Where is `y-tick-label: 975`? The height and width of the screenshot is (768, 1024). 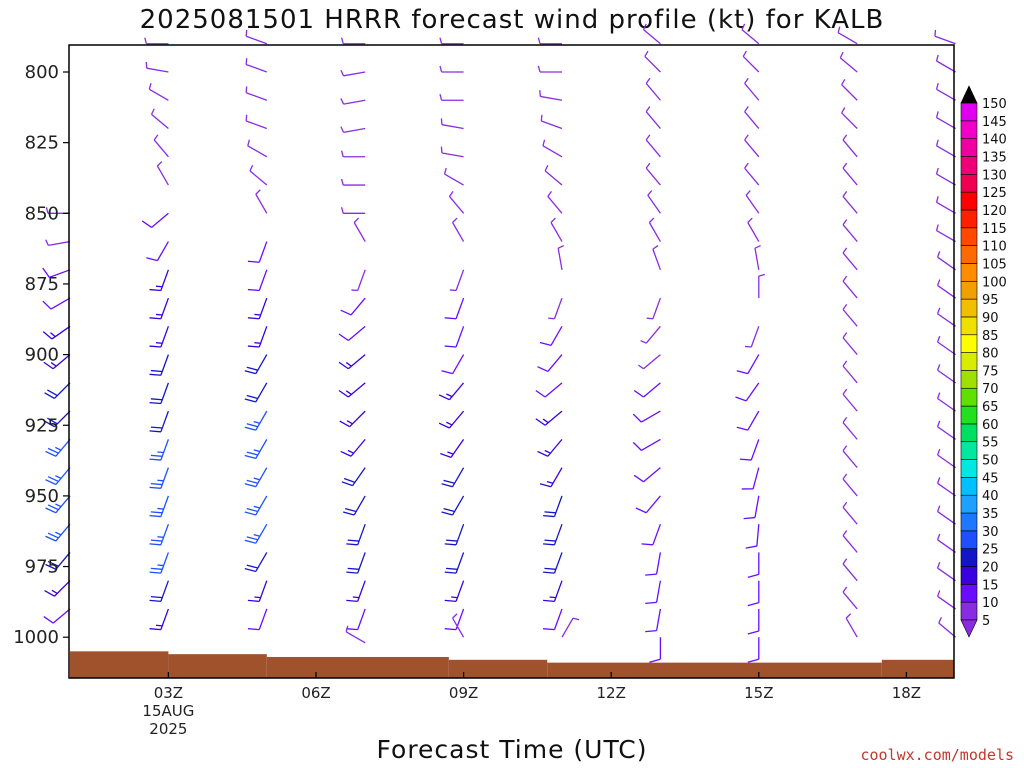 y-tick-label: 975 is located at coordinates (42, 567).